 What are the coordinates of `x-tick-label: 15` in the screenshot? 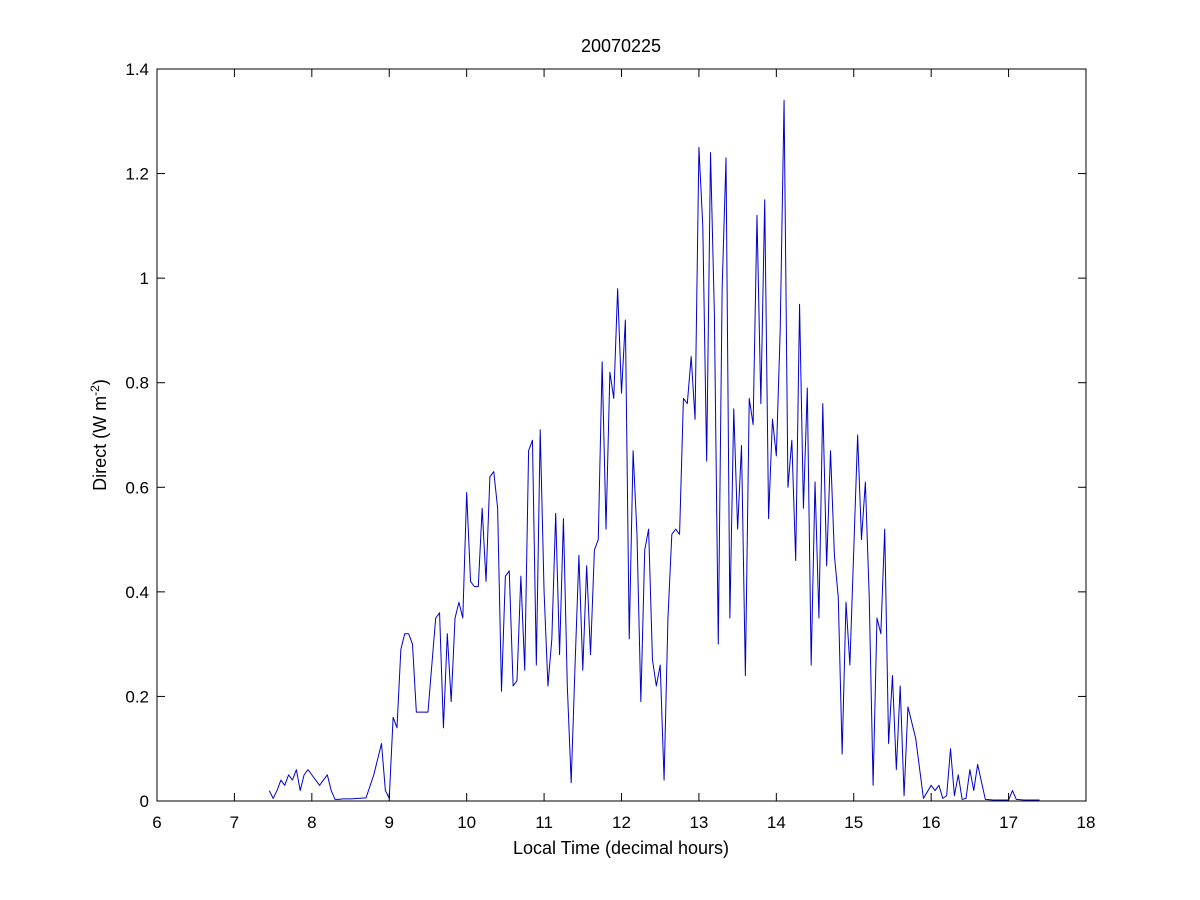 It's located at (853, 822).